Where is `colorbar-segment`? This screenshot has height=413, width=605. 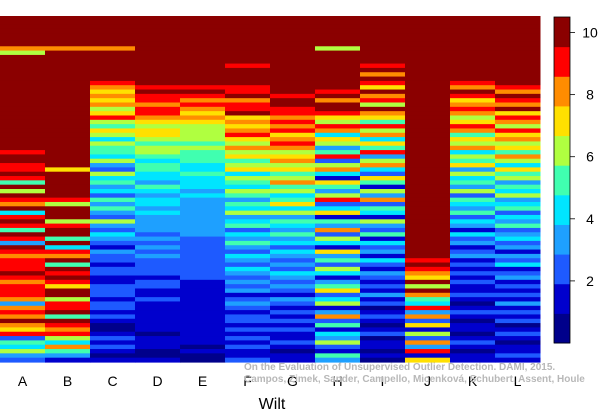
colorbar-segment is located at coordinates (562, 61).